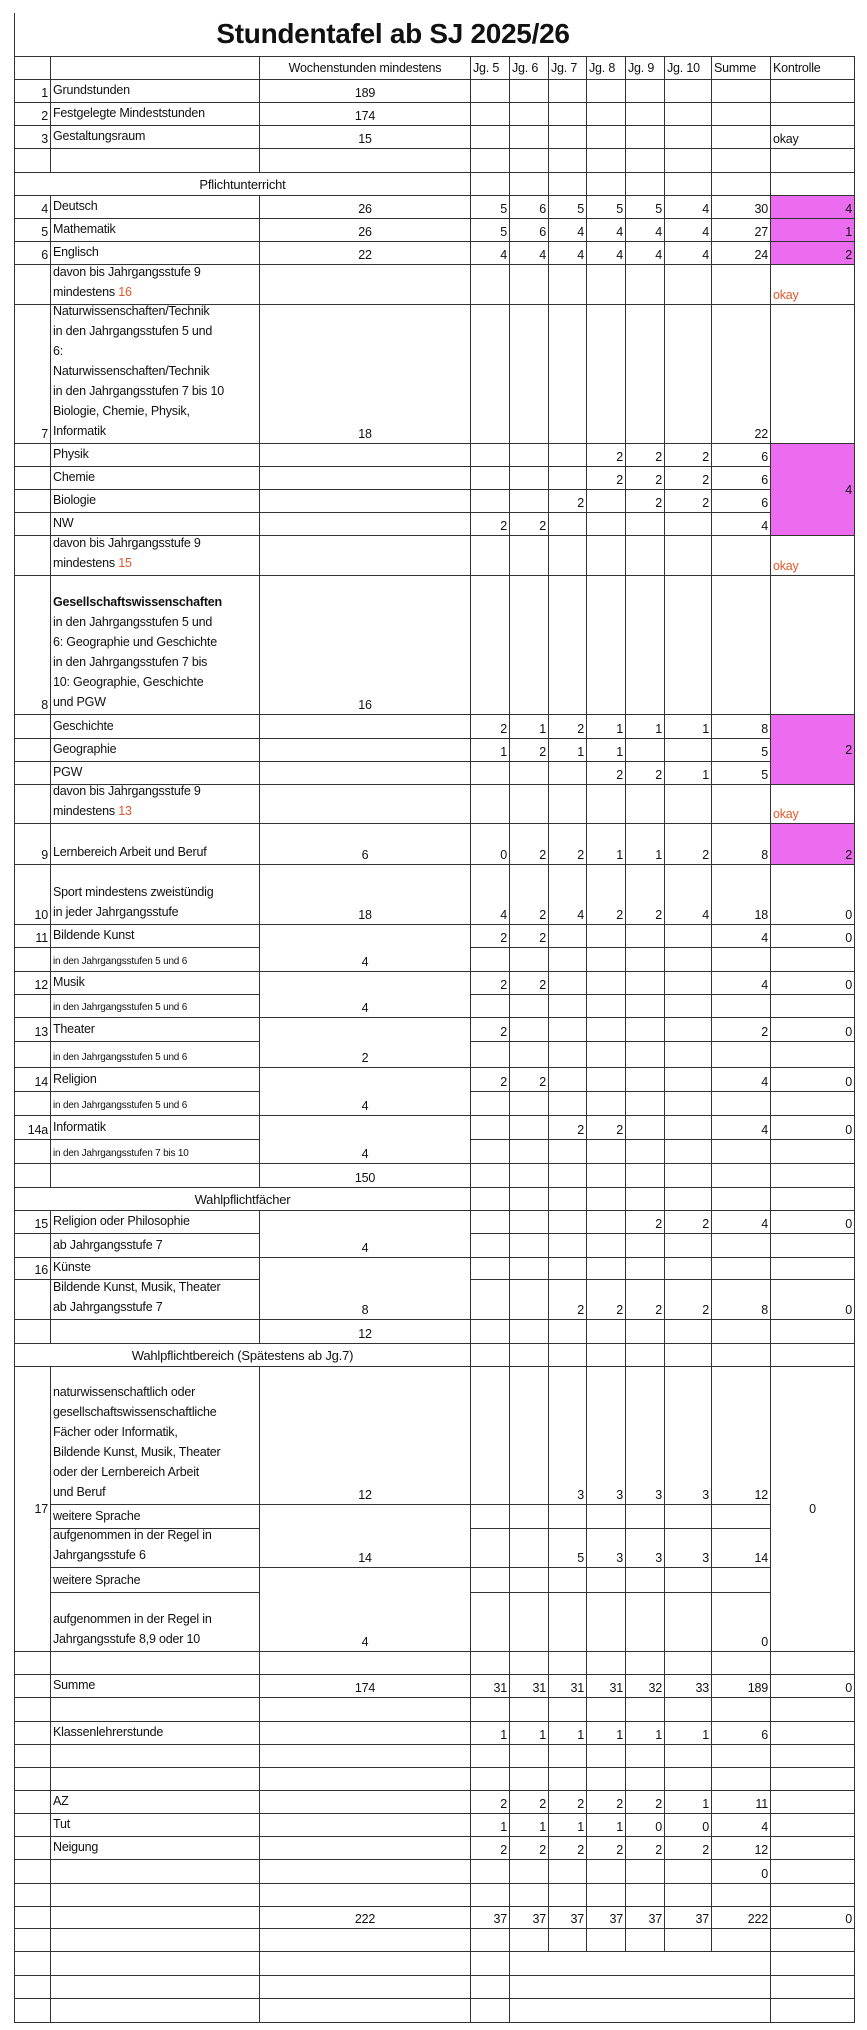 The width and height of the screenshot is (867, 2030). What do you see at coordinates (155, 1756) in the screenshot?
I see `subject-label` at bounding box center [155, 1756].